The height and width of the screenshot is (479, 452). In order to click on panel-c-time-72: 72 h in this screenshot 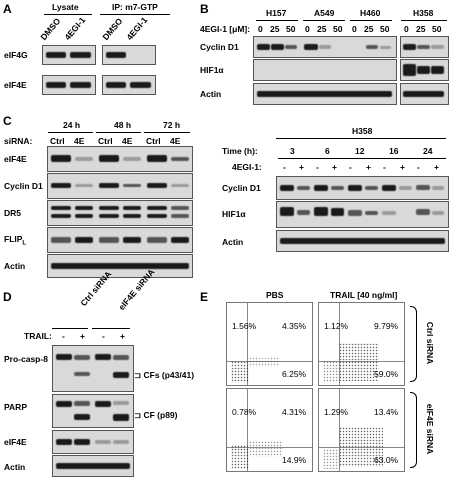, I will do `click(172, 125)`.